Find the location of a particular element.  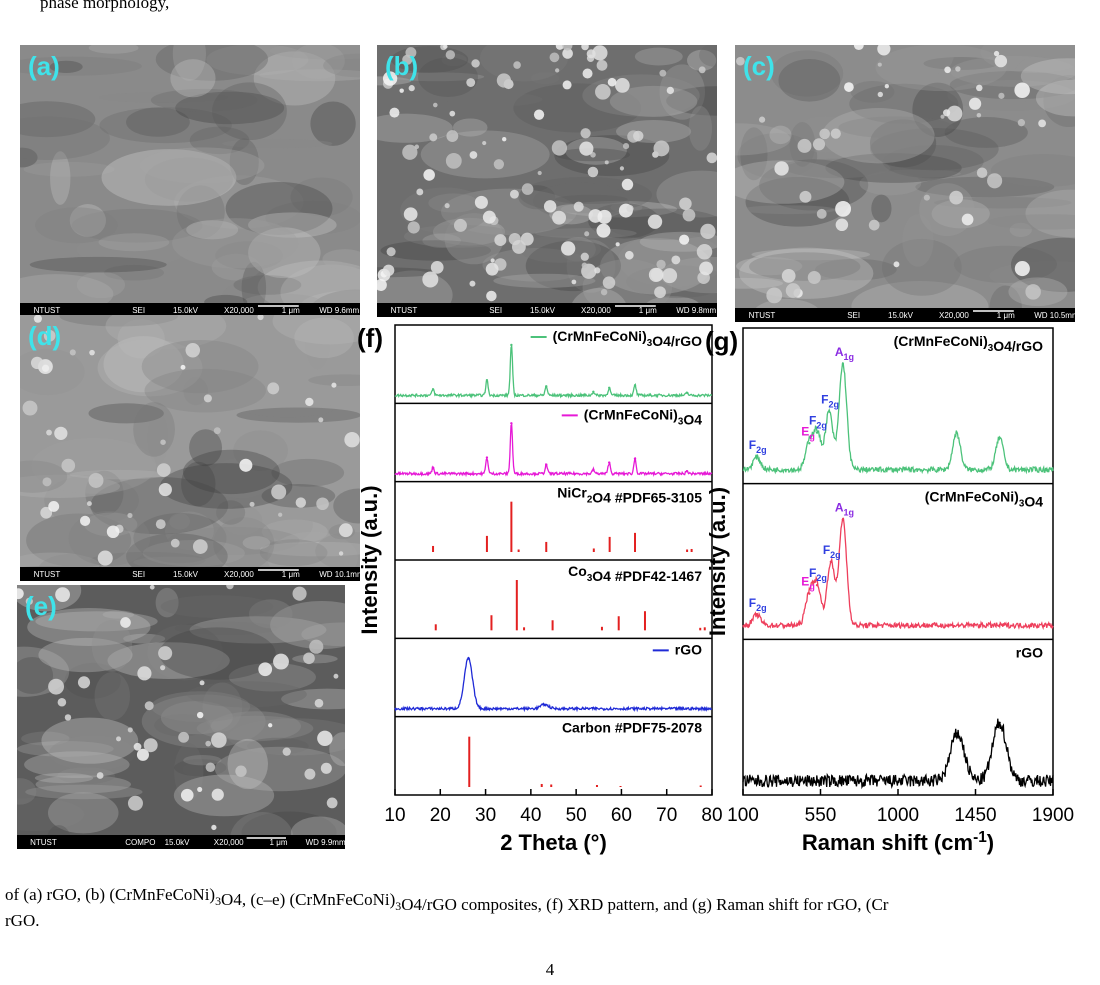

x-tick-label: 30 is located at coordinates (485, 815).